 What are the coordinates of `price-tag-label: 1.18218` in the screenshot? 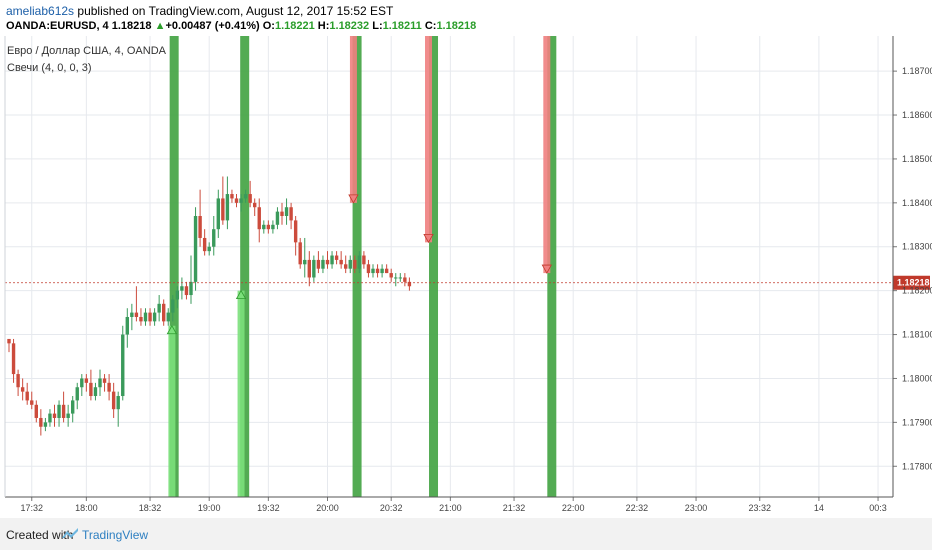 It's located at (913, 283).